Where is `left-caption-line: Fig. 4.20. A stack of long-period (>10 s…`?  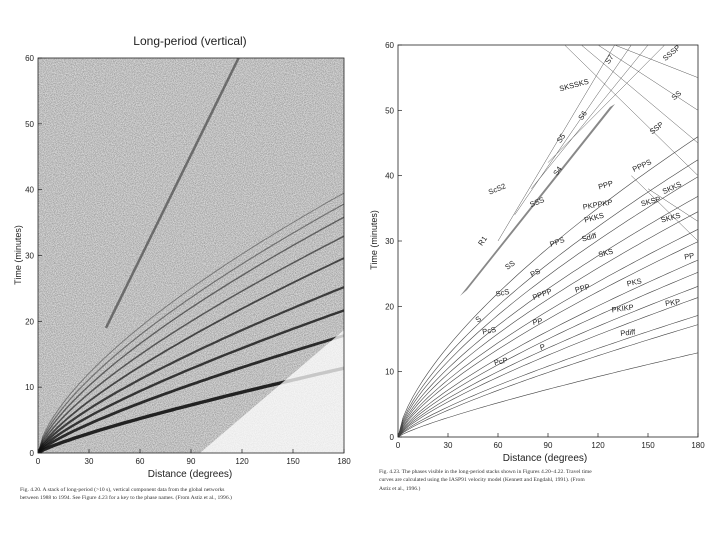
left-caption-line: Fig. 4.20. A stack of long-period (>10 s… is located at coordinates (122, 490).